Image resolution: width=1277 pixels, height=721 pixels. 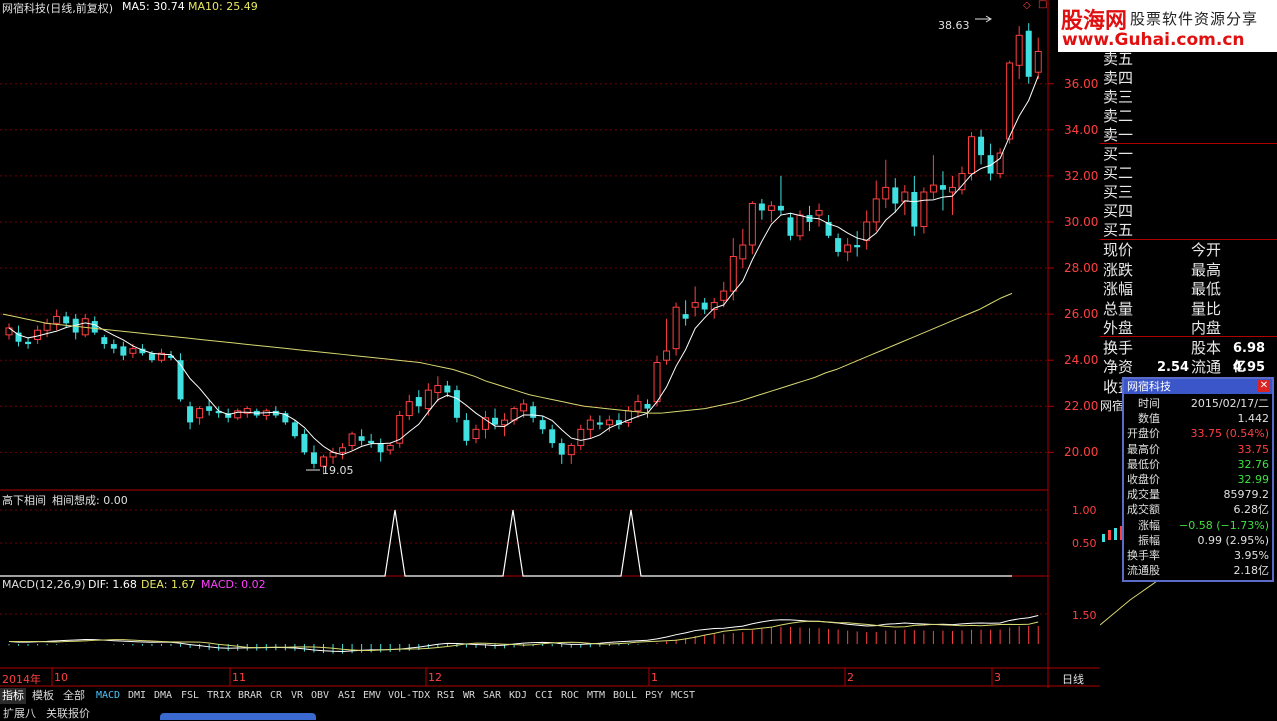 What do you see at coordinates (347, 695) in the screenshot?
I see `tab-asi: ASI` at bounding box center [347, 695].